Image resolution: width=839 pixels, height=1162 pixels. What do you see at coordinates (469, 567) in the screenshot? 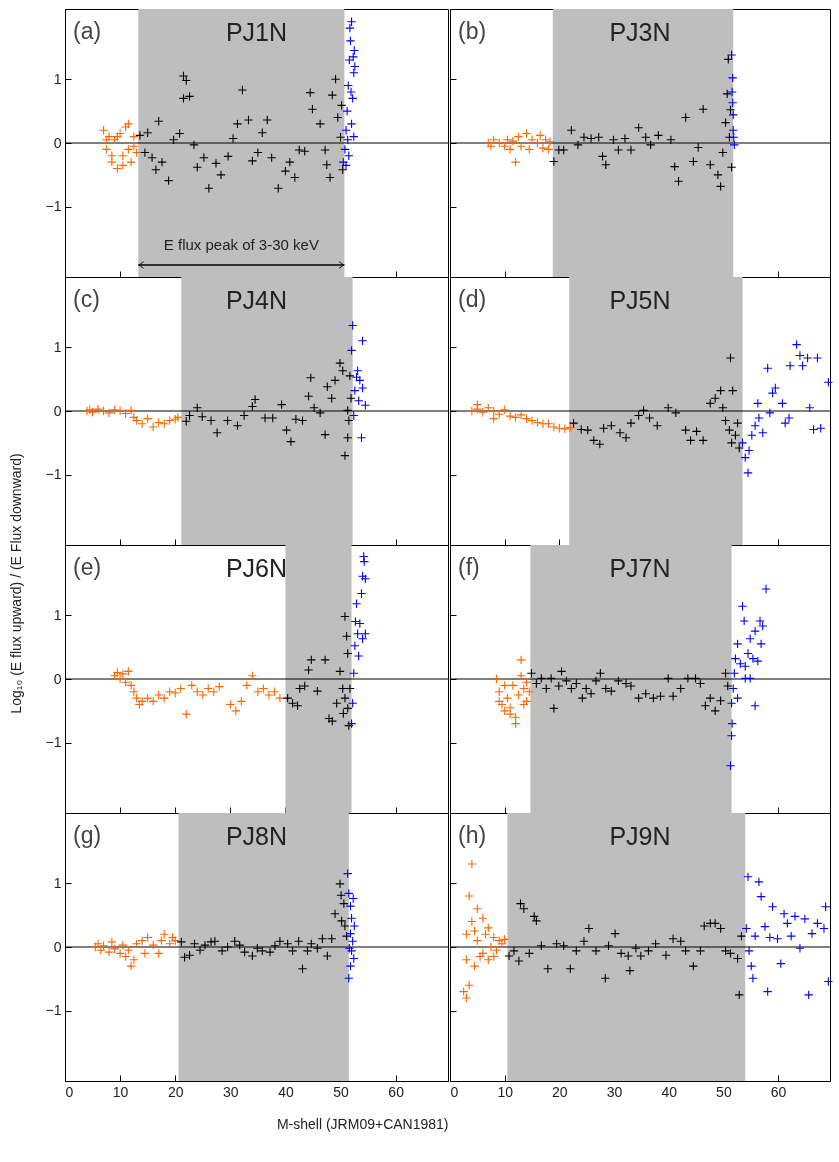
I see `annotation: (f)` at bounding box center [469, 567].